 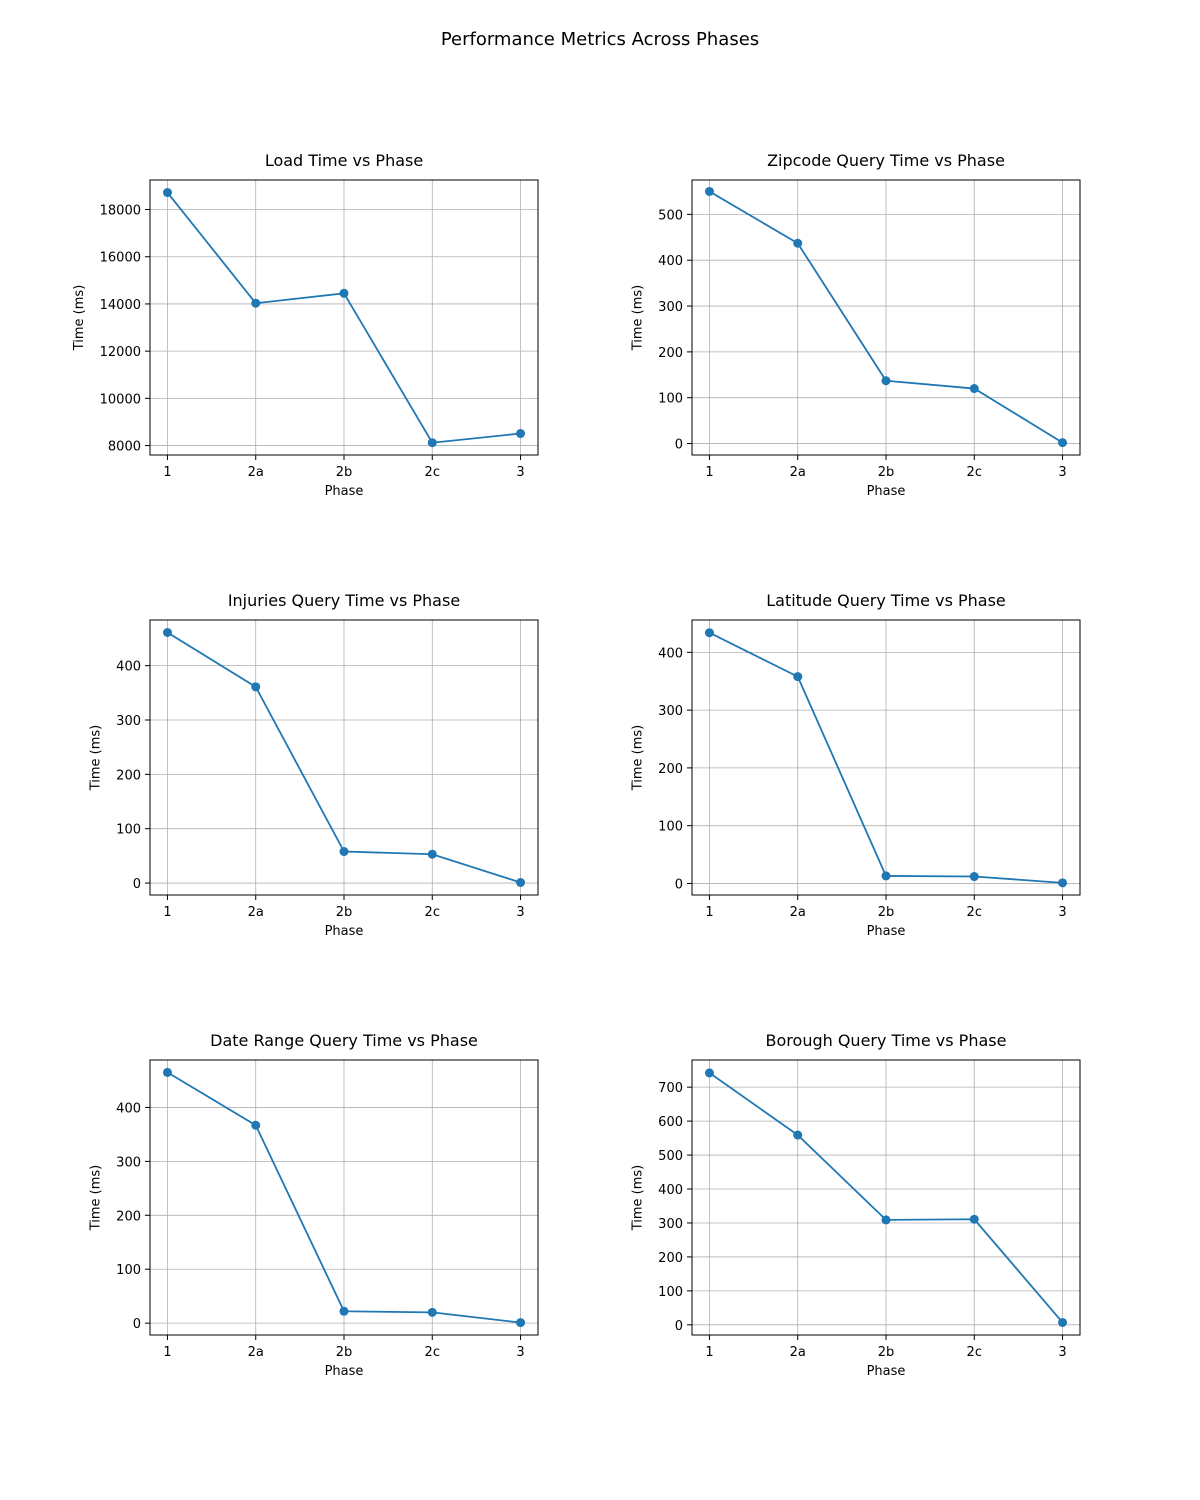 What do you see at coordinates (670, 1122) in the screenshot?
I see `y-tick-label: 600` at bounding box center [670, 1122].